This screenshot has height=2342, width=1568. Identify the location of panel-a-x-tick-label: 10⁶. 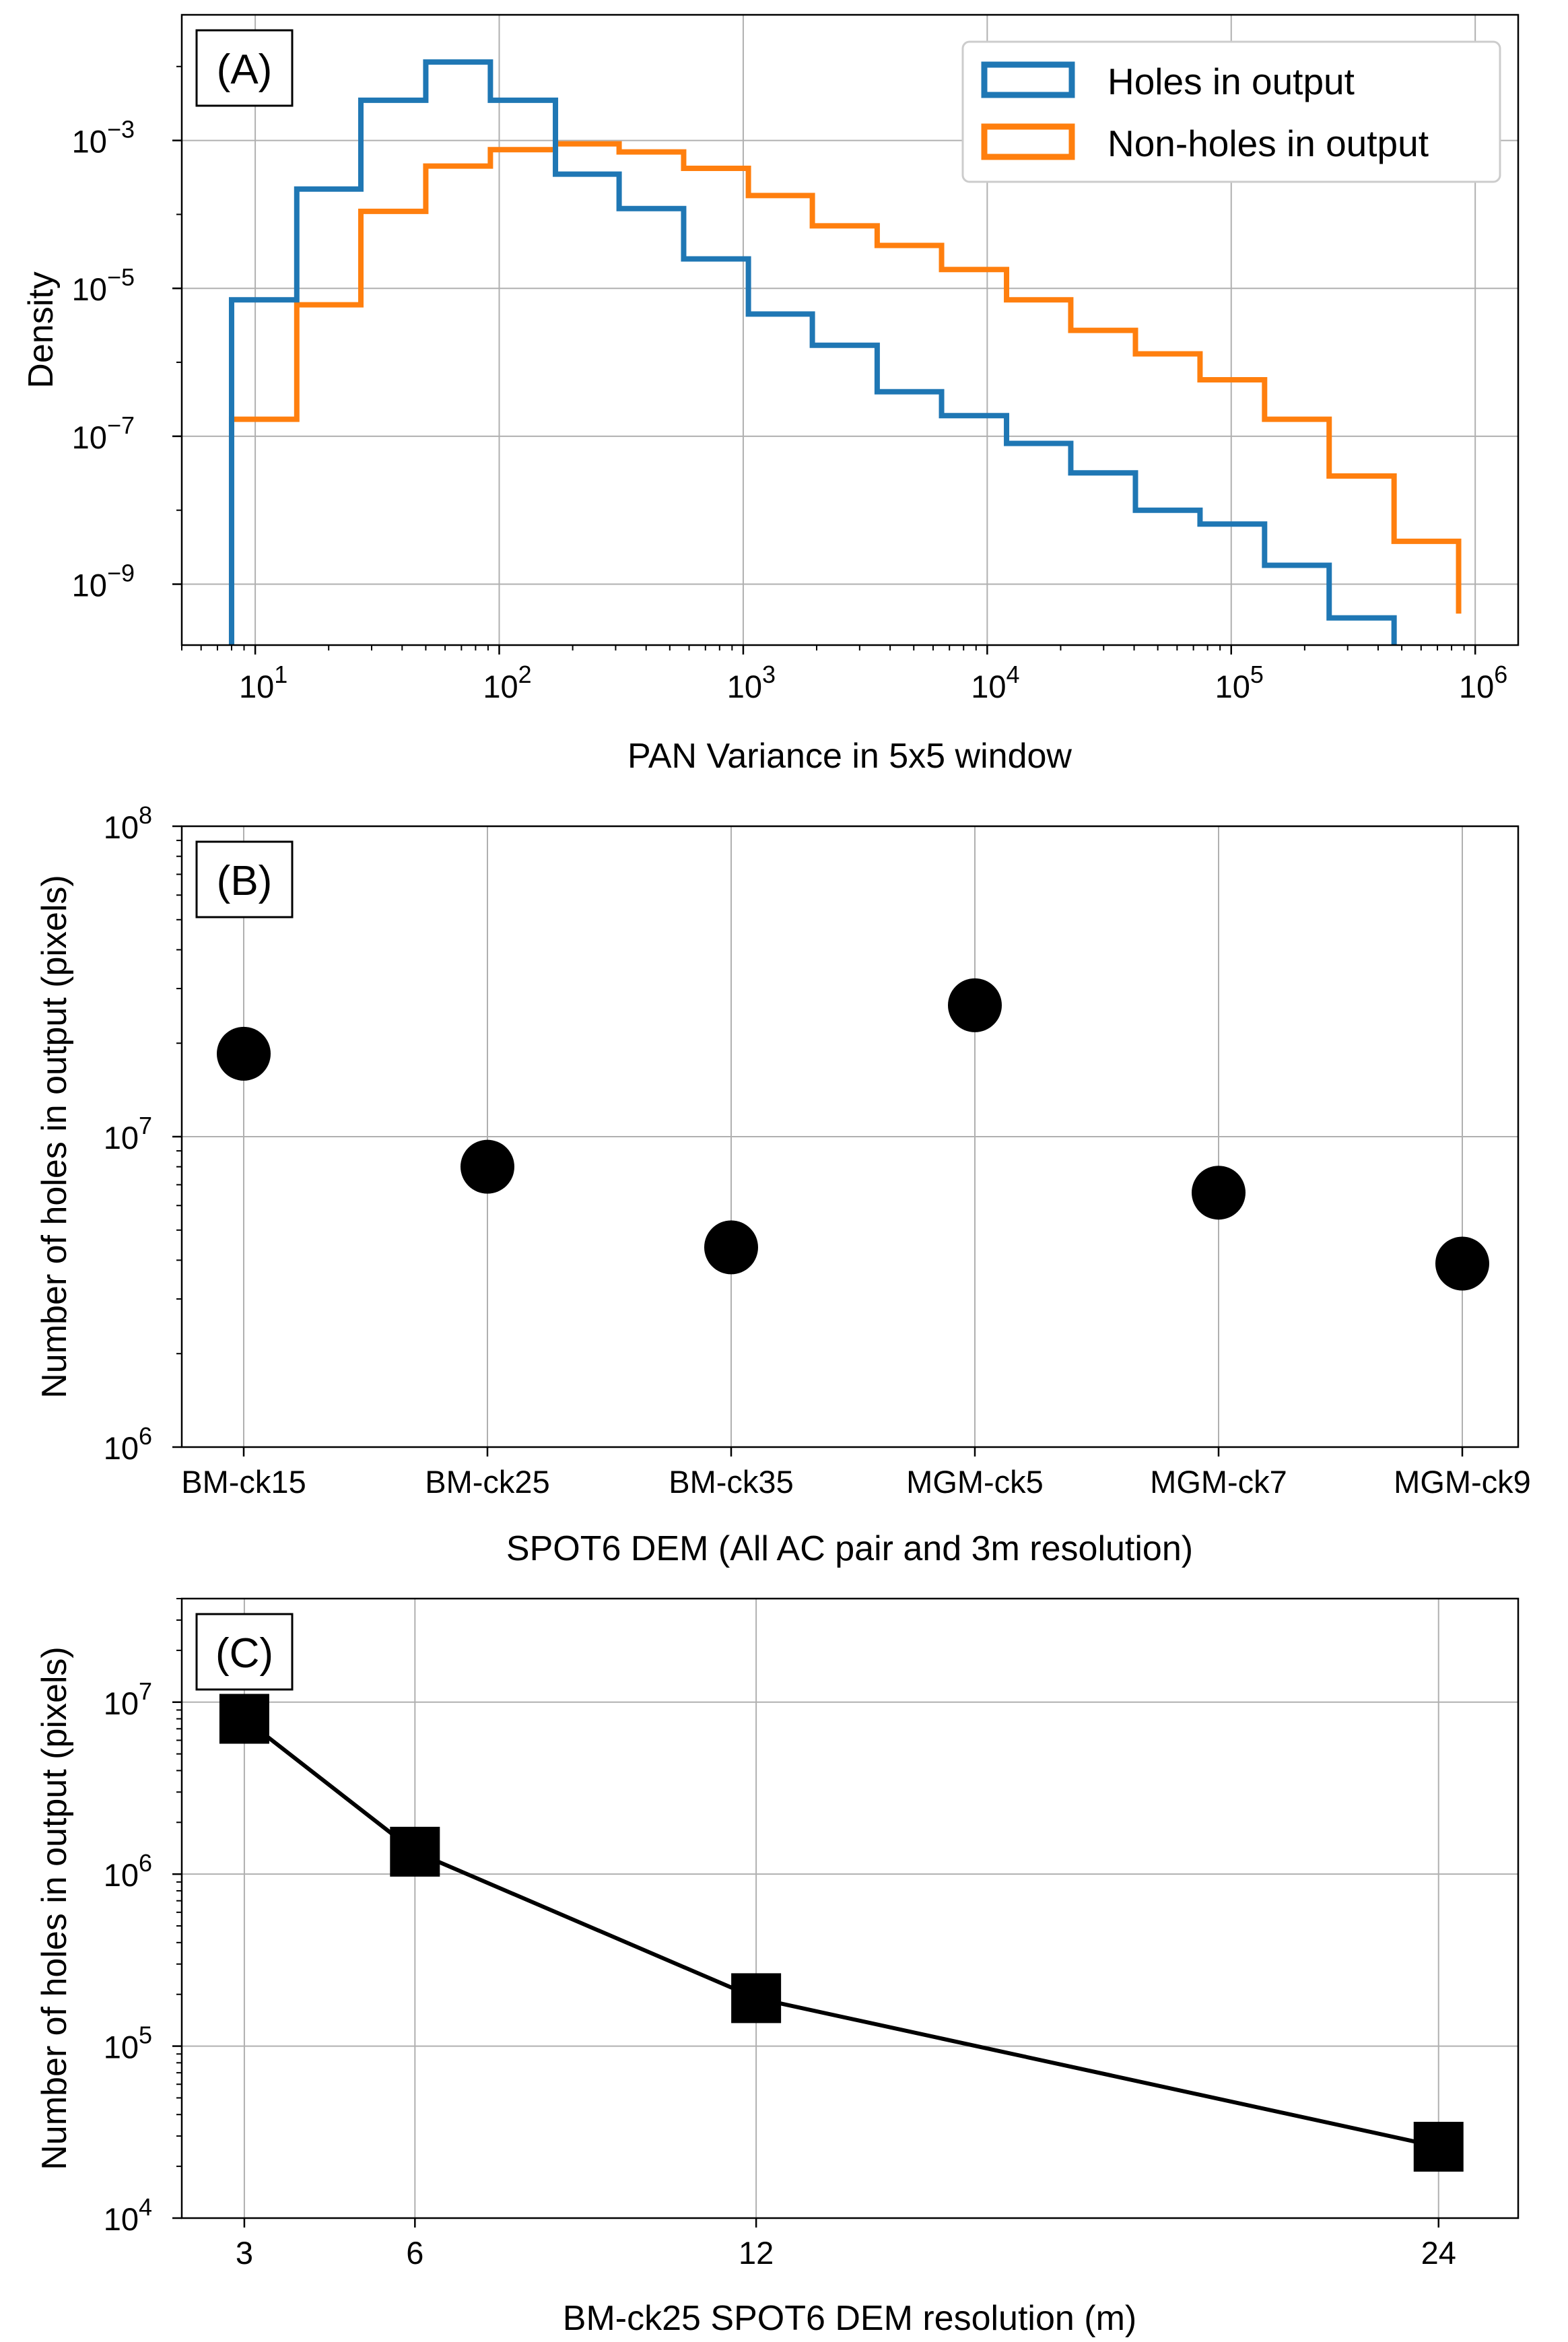
(1483, 682).